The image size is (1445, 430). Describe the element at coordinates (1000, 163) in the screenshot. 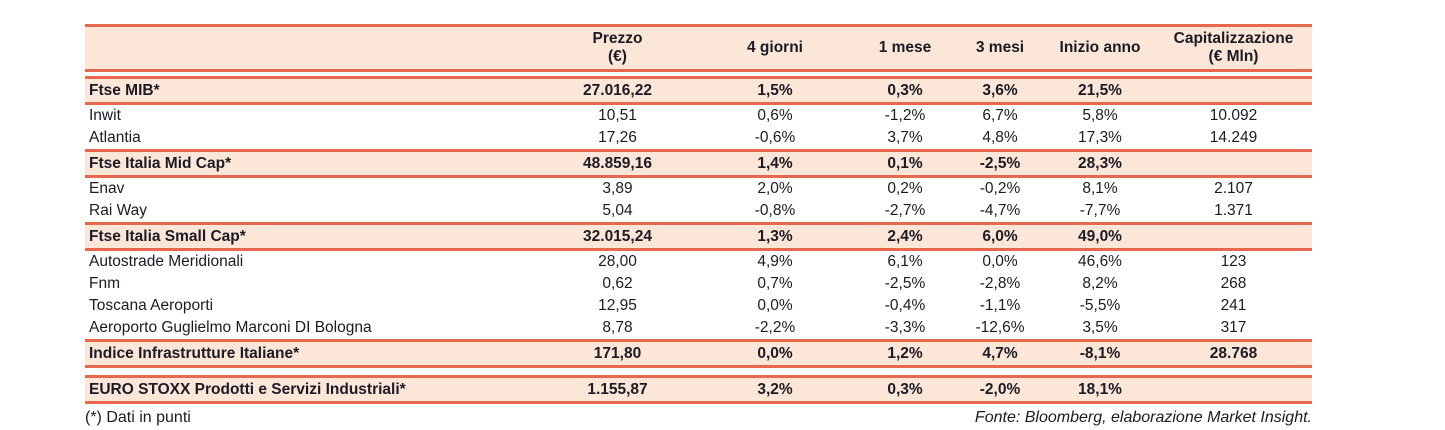

I see `cell-m3: -2,5%` at that location.